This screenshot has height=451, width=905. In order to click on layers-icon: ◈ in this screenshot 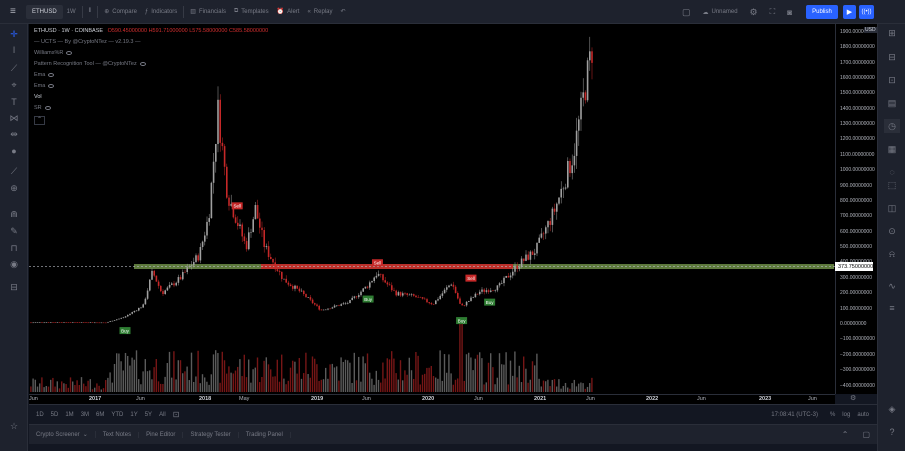, I will do `click(892, 409)`.